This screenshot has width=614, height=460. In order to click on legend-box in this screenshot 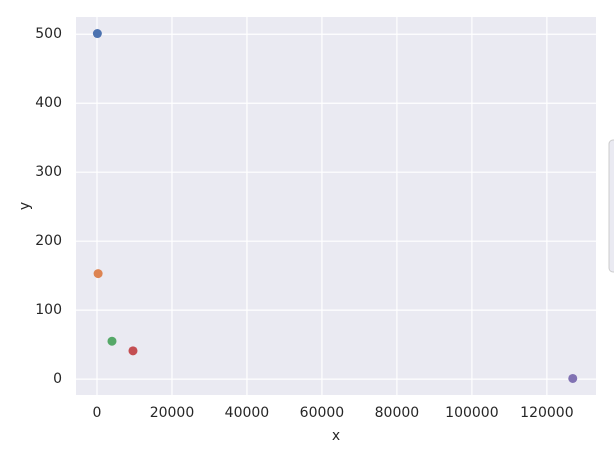, I will do `click(611, 206)`.